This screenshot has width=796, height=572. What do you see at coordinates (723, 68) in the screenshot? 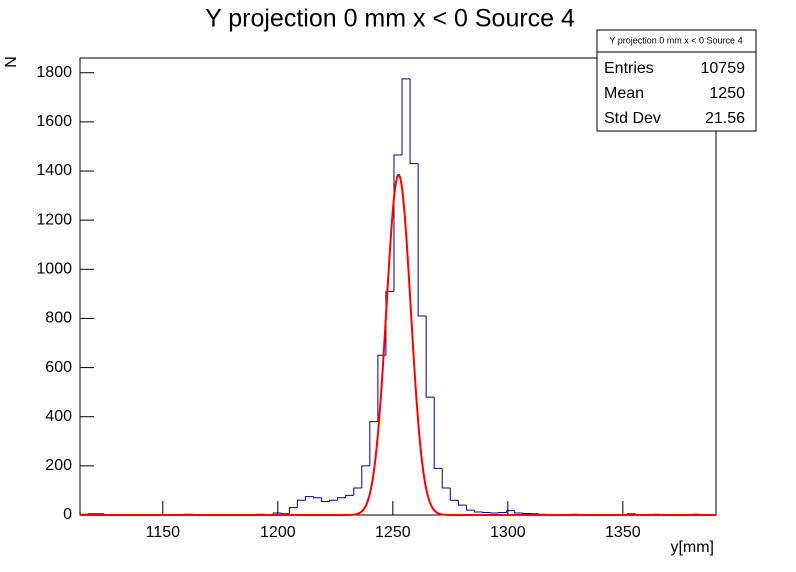
I see `stats-value: 10759` at bounding box center [723, 68].